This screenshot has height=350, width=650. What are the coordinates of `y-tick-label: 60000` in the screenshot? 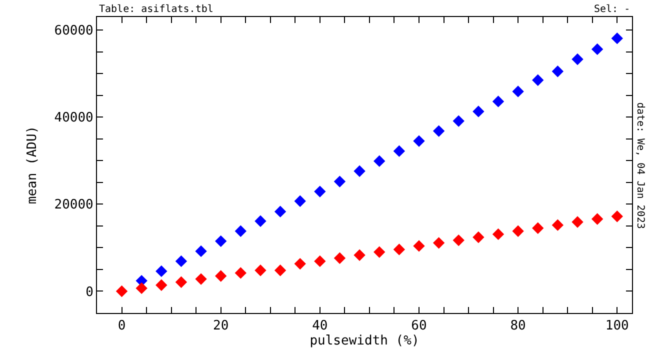 It's located at (74, 31).